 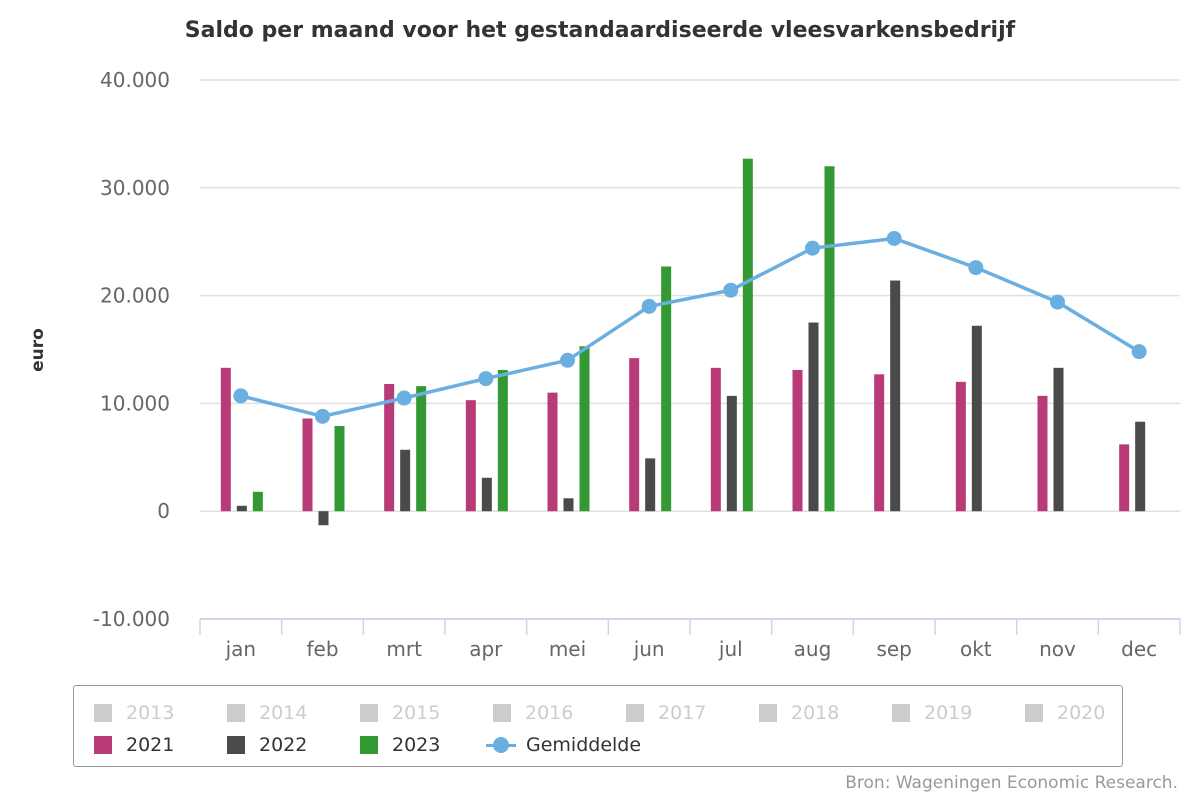 What do you see at coordinates (322, 649) in the screenshot?
I see `x-tick-label: feb` at bounding box center [322, 649].